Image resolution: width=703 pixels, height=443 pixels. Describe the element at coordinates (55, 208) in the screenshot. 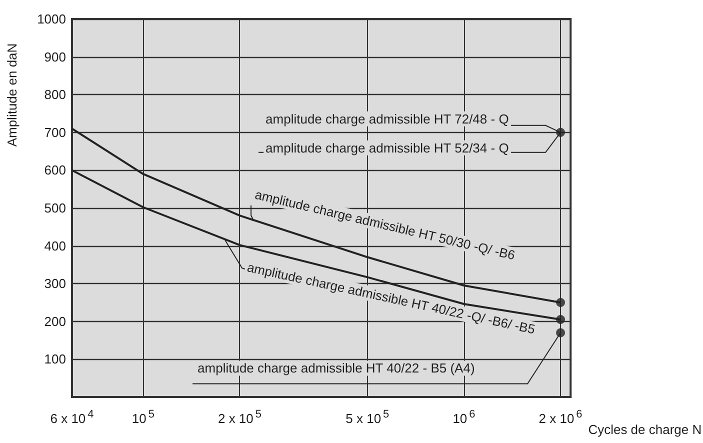

I see `y-tick-label: 500` at that location.